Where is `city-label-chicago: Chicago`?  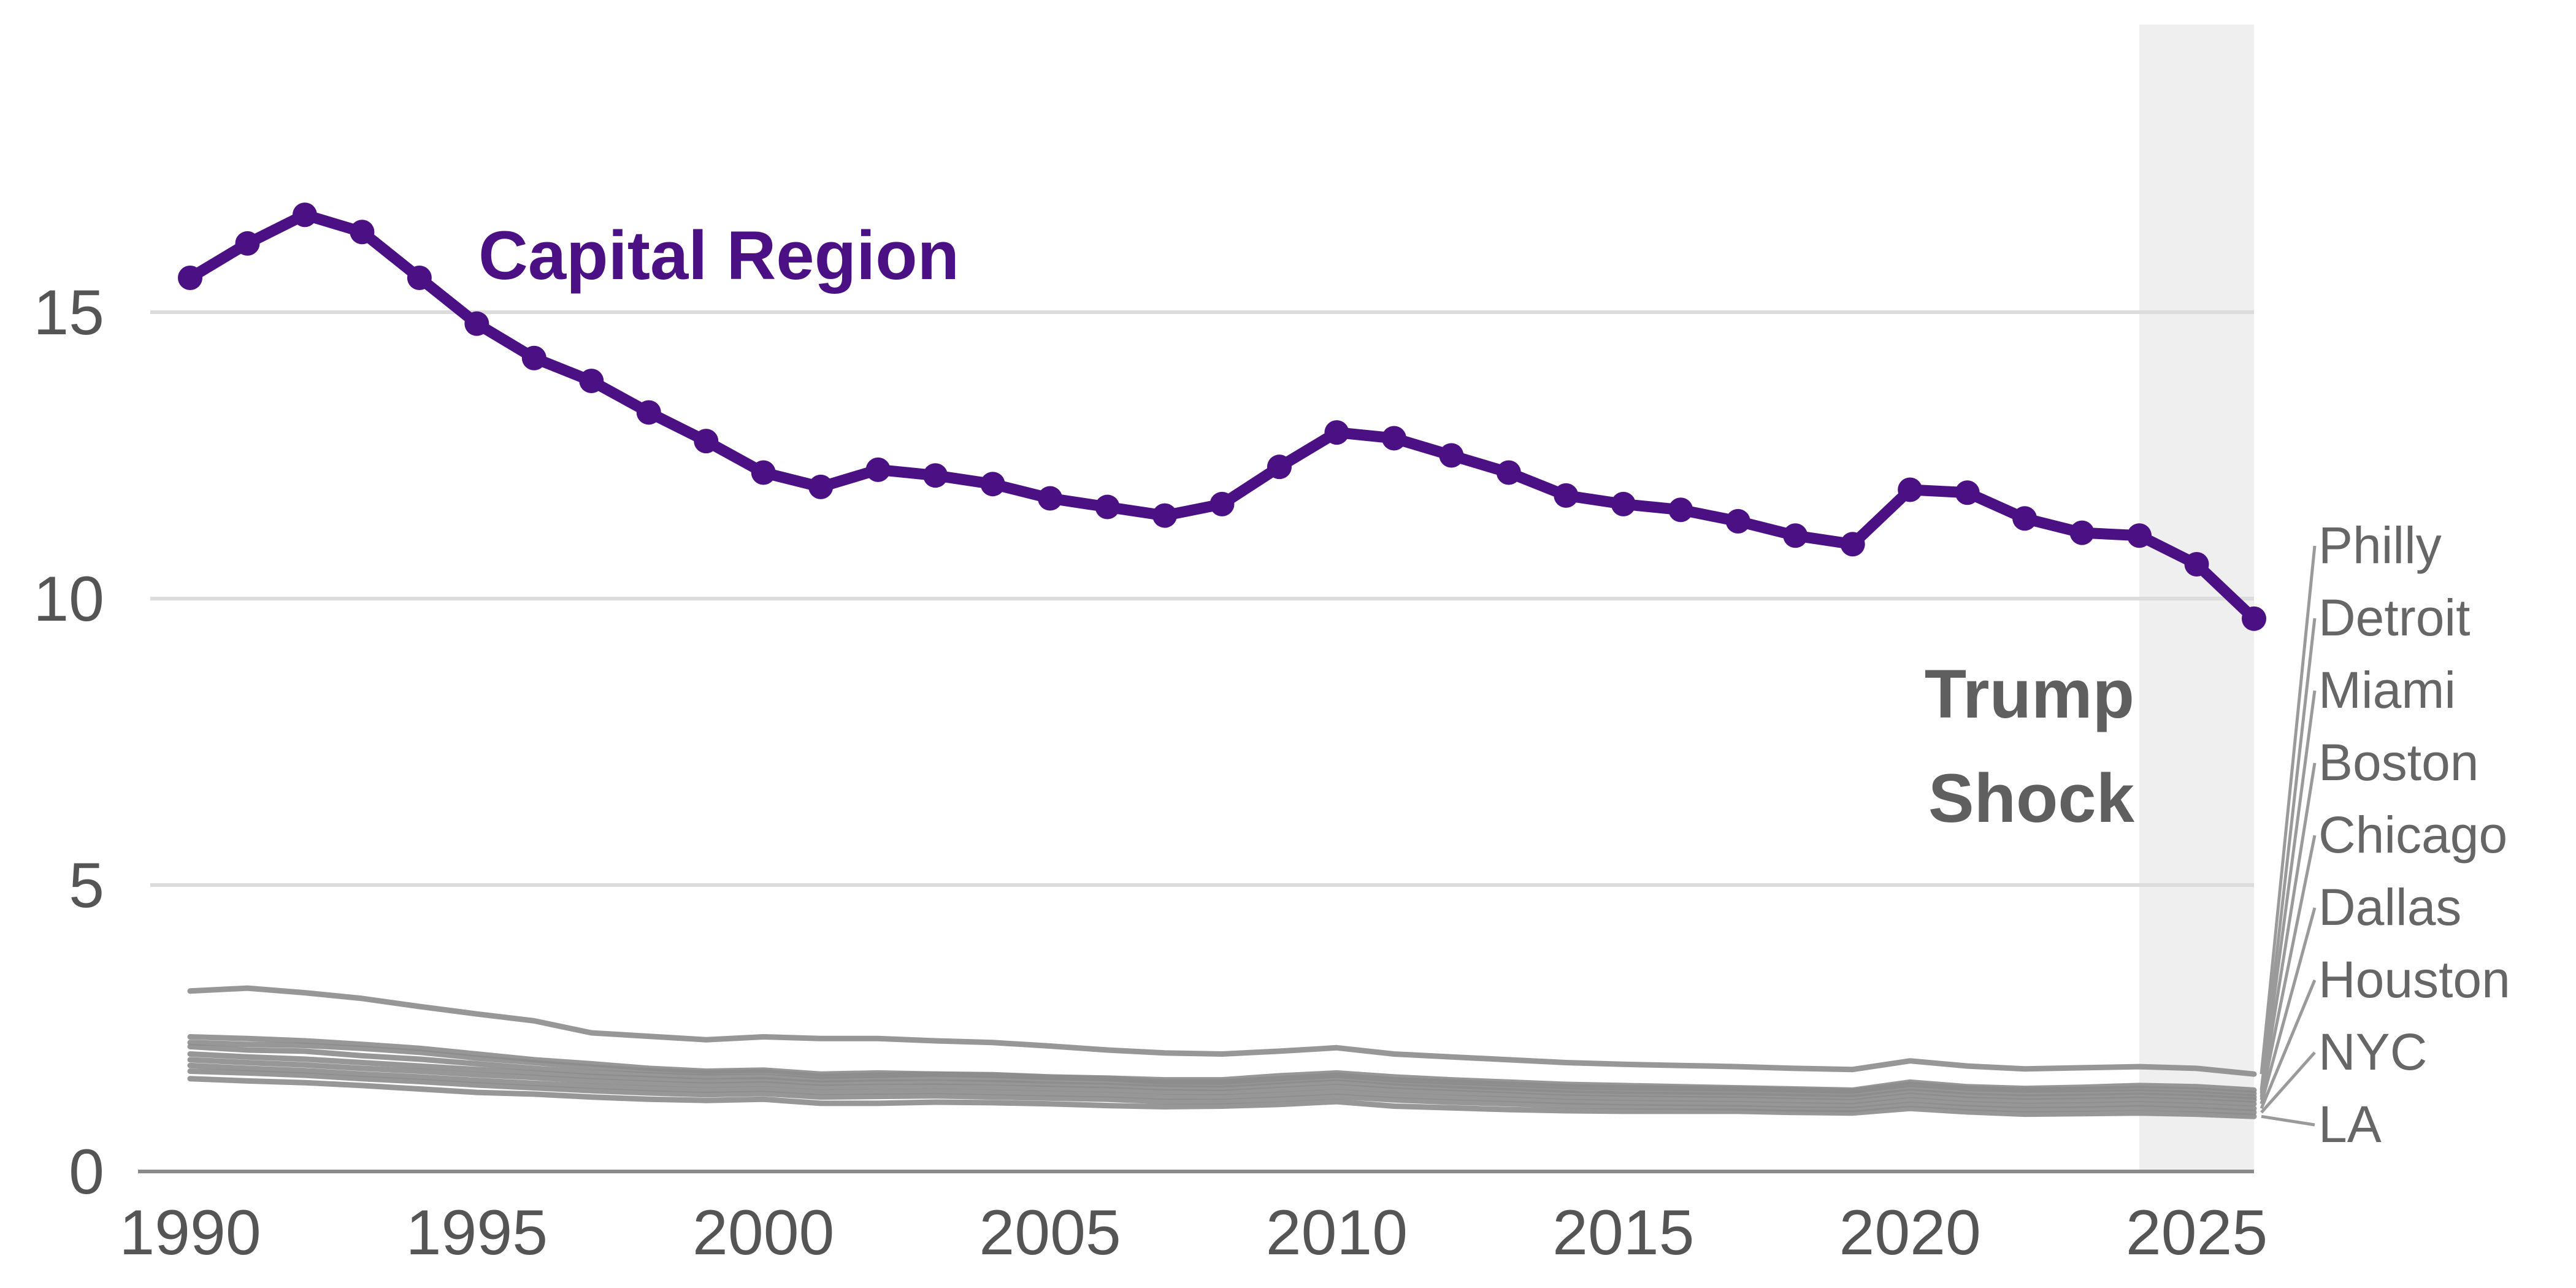
city-label-chicago: Chicago is located at coordinates (2412, 835).